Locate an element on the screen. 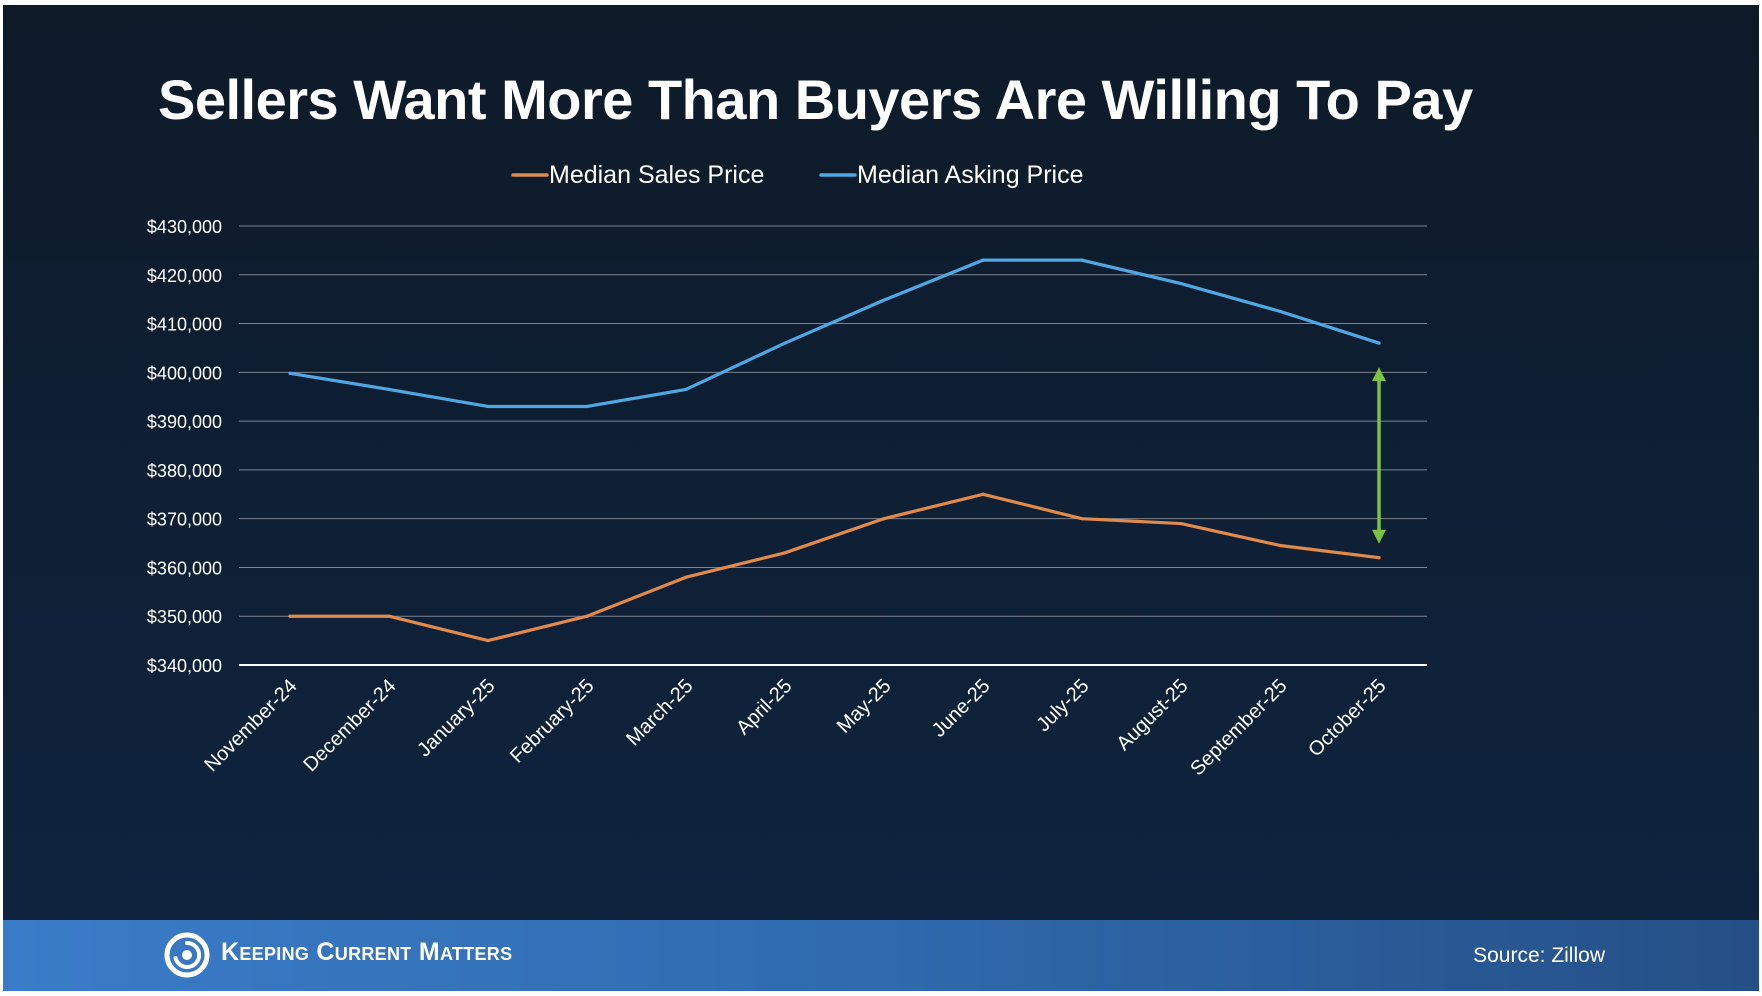  y-tick-label: $370,000 is located at coordinates (184, 520).